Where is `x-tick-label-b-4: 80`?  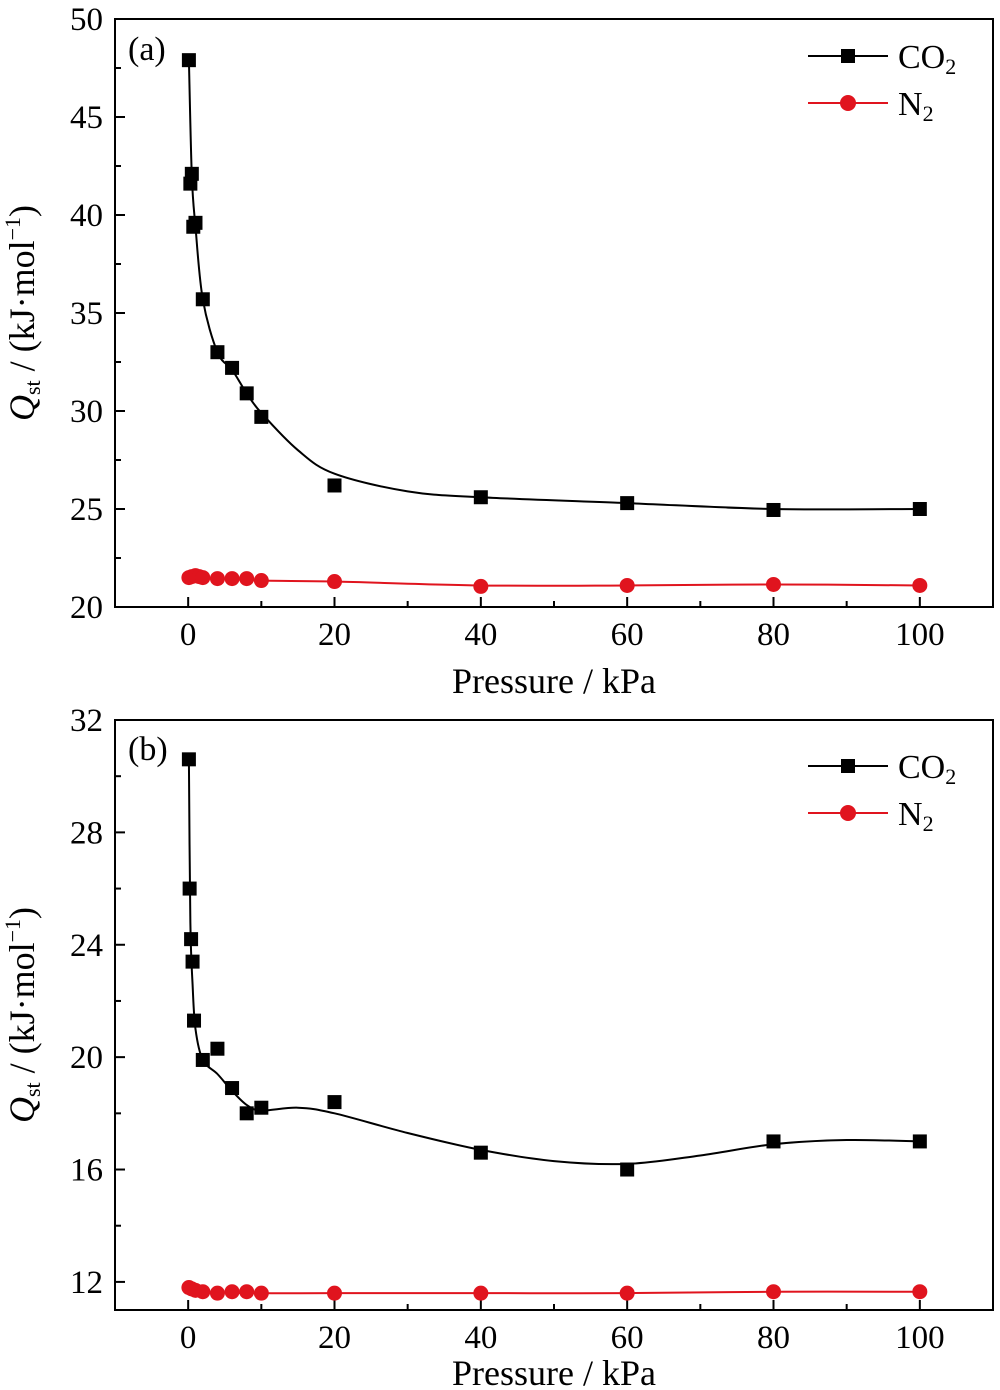 x-tick-label-b-4: 80 is located at coordinates (773, 1338).